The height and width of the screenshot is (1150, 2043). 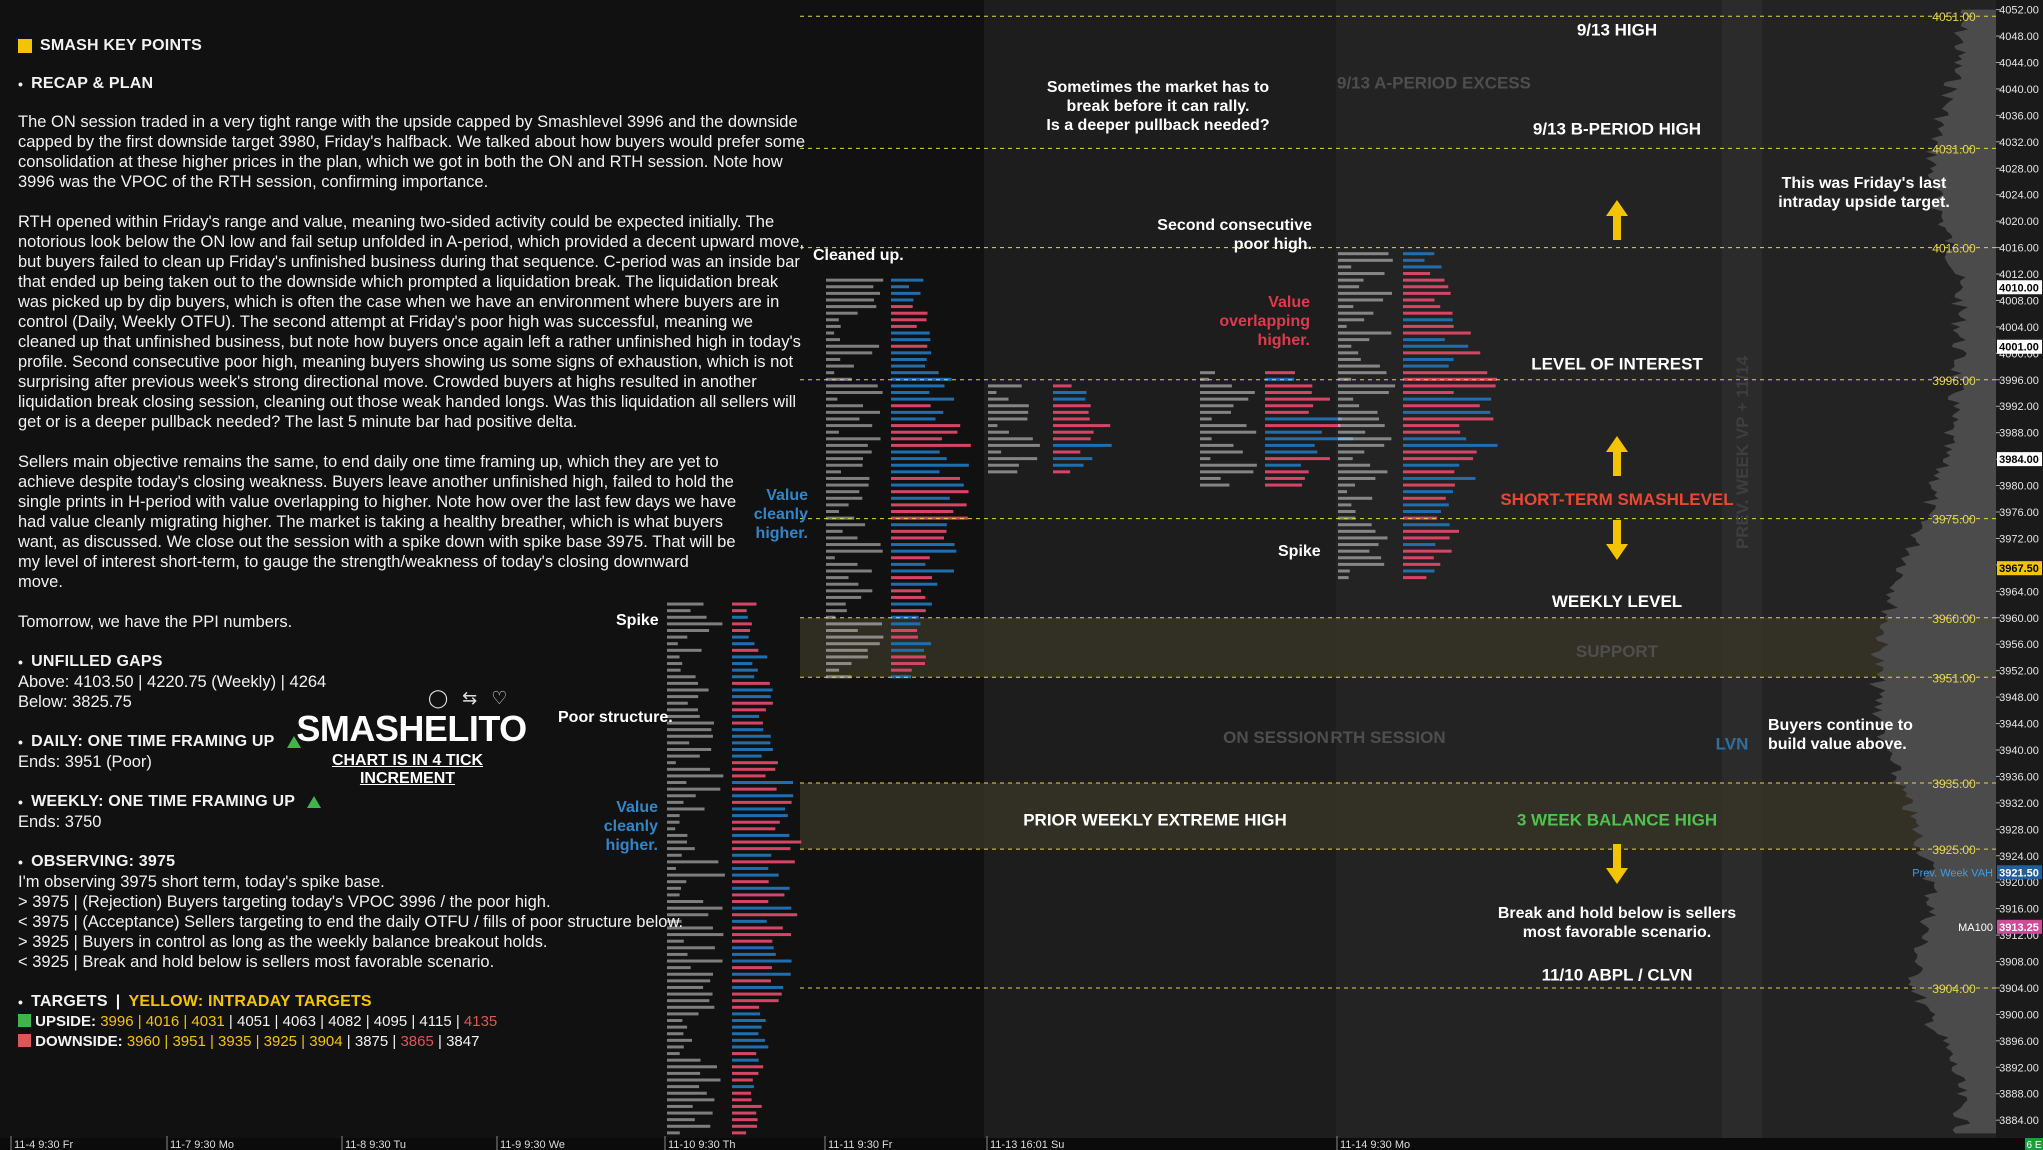 What do you see at coordinates (1021, 1144) in the screenshot?
I see `time-axis-background` at bounding box center [1021, 1144].